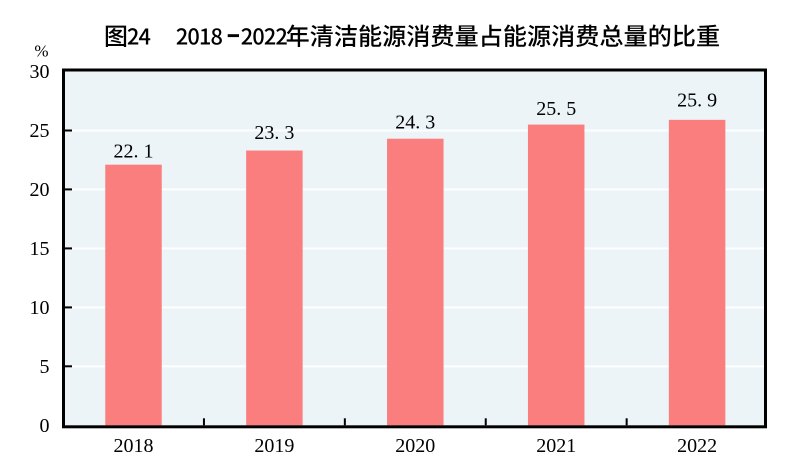 The height and width of the screenshot is (468, 800). Describe the element at coordinates (40, 131) in the screenshot. I see `svg-text: 25` at that location.